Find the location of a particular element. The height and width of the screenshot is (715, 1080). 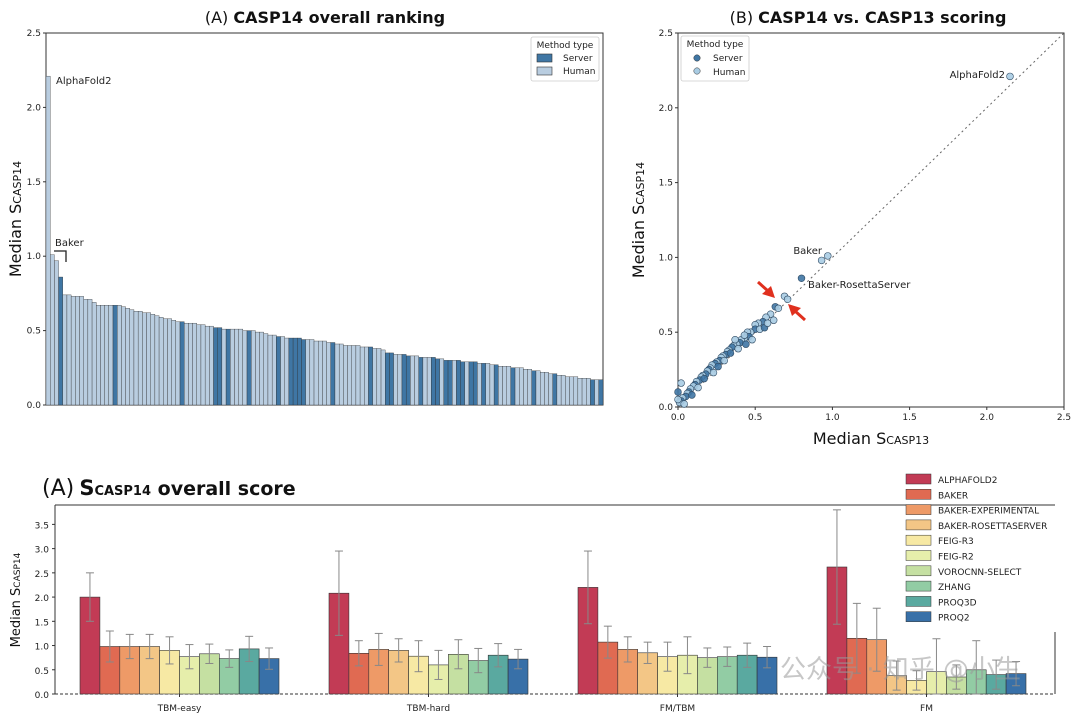

panel-a-y-ticks: 0.0 0.5 1.0 1.5 2.0 2.5 is located at coordinates (36, 220).